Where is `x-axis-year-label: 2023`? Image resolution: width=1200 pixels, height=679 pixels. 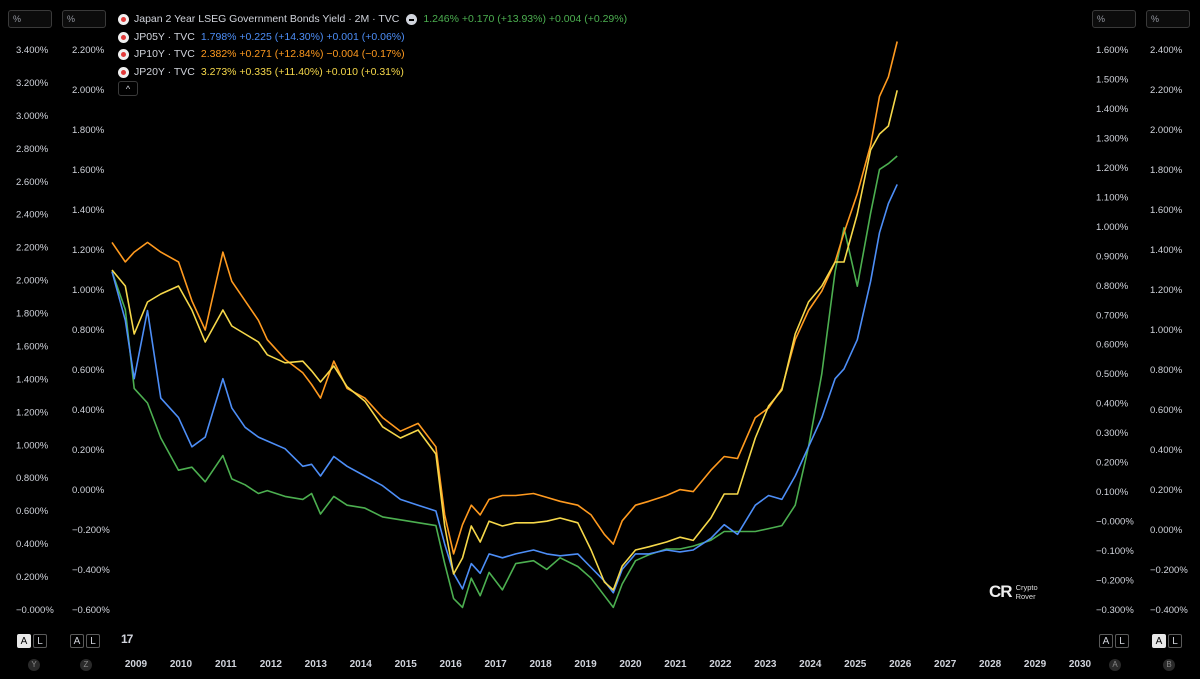
x-axis-year-label: 2023 is located at coordinates (765, 664).